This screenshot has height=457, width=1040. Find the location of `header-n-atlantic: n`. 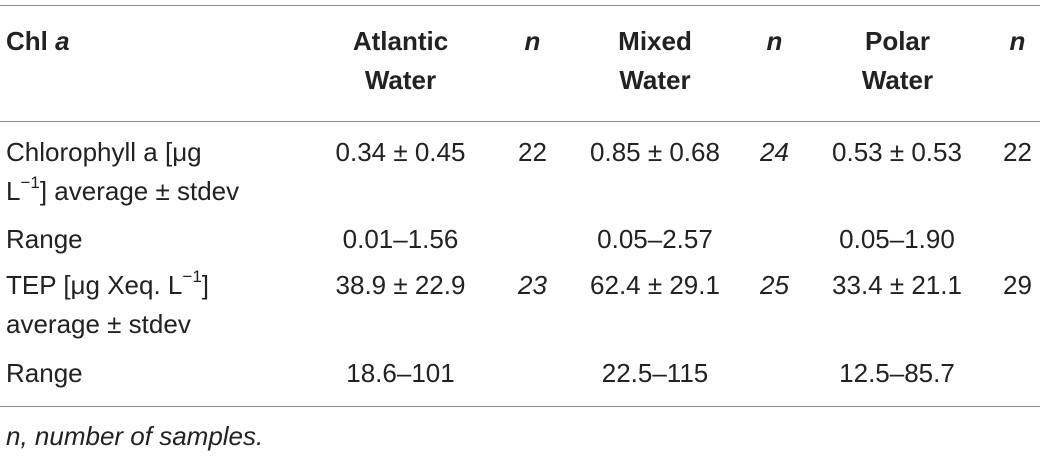

header-n-atlantic: n is located at coordinates (532, 41).